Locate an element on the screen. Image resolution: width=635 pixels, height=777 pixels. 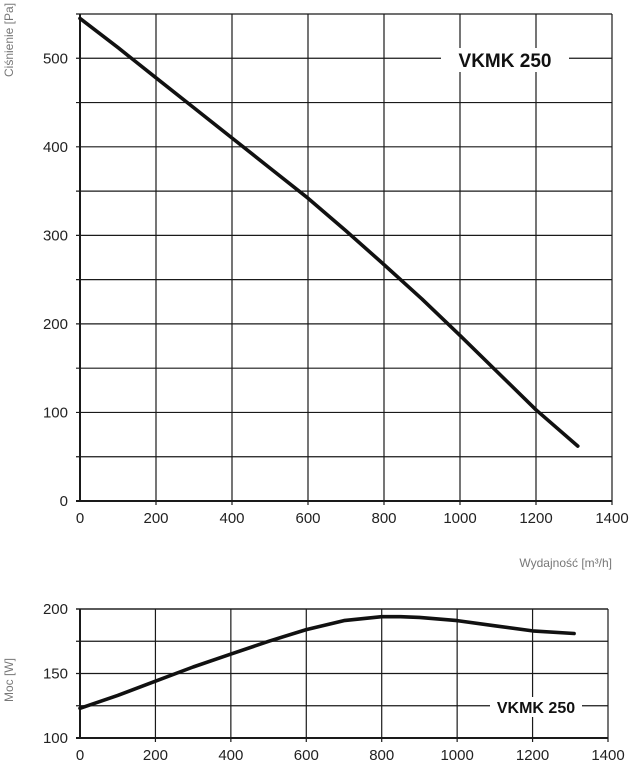
y-tick-label: 300 is located at coordinates (55, 235).